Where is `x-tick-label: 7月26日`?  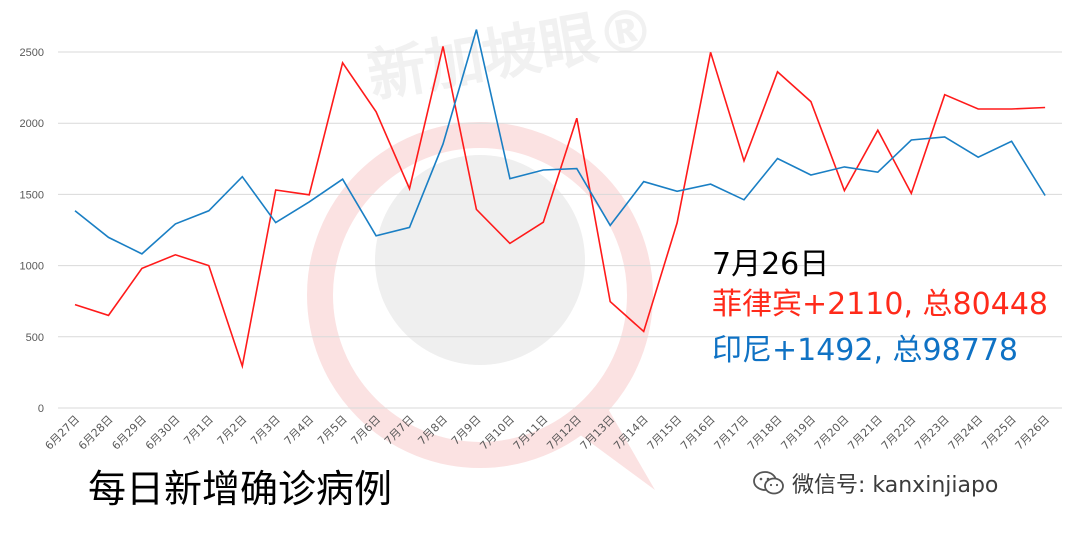
x-tick-label: 7月26日 is located at coordinates (1033, 433).